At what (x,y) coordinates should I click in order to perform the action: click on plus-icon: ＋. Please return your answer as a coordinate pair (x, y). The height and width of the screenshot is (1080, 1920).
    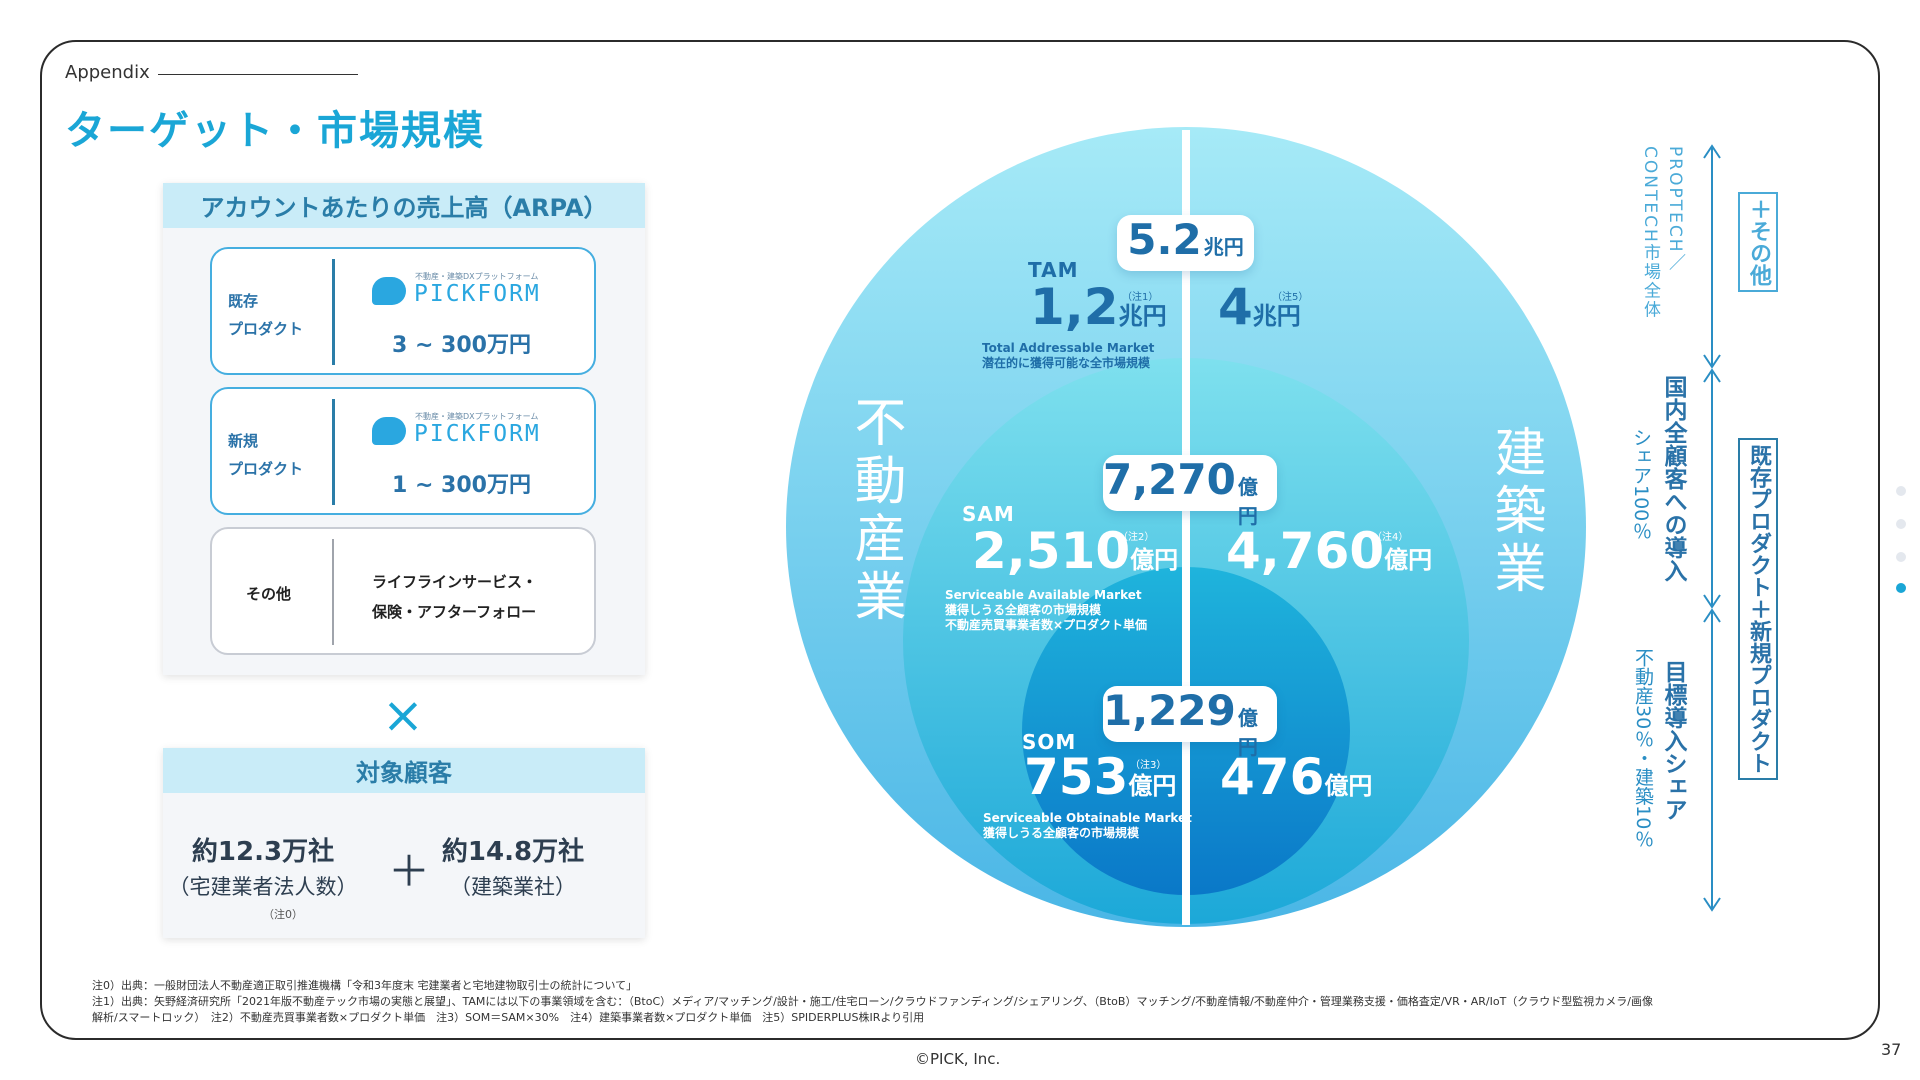
    Looking at the image, I should click on (409, 871).